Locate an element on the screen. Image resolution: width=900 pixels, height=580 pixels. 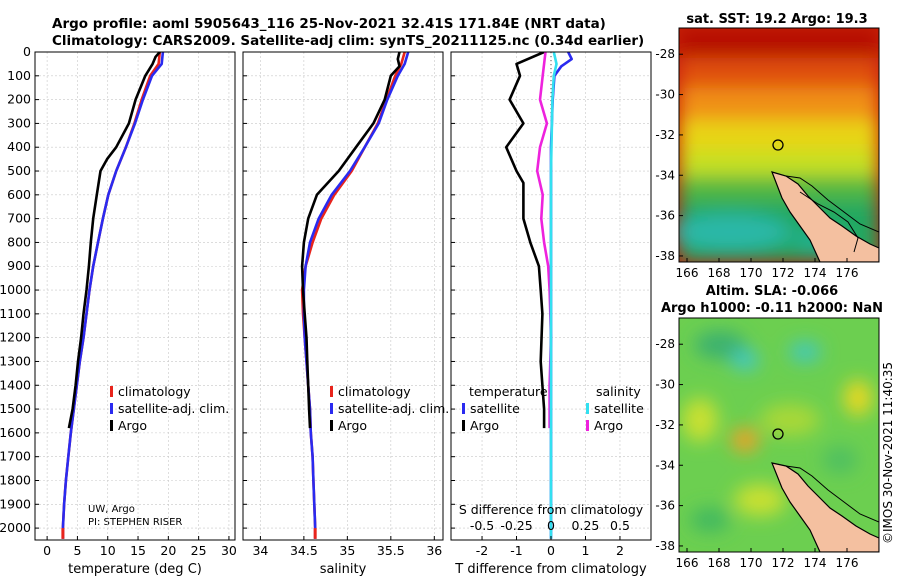
h-title: Argo h1000: -0.11 h2000: NaN is located at coordinates (772, 308).